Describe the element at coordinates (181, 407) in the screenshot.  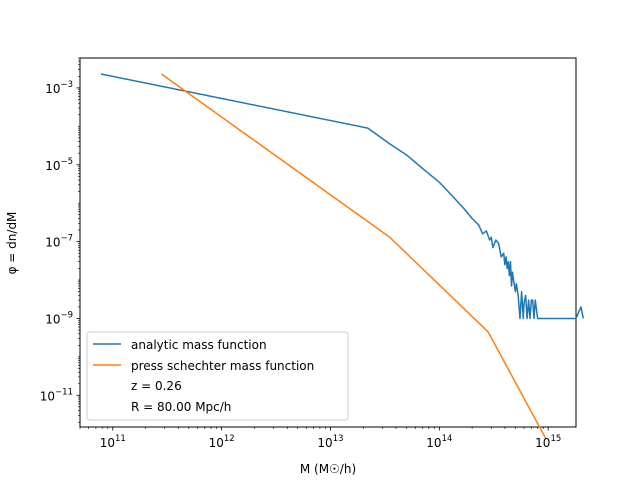
I see `legend-label-radius: R = 80.00 Mpc/h` at that location.